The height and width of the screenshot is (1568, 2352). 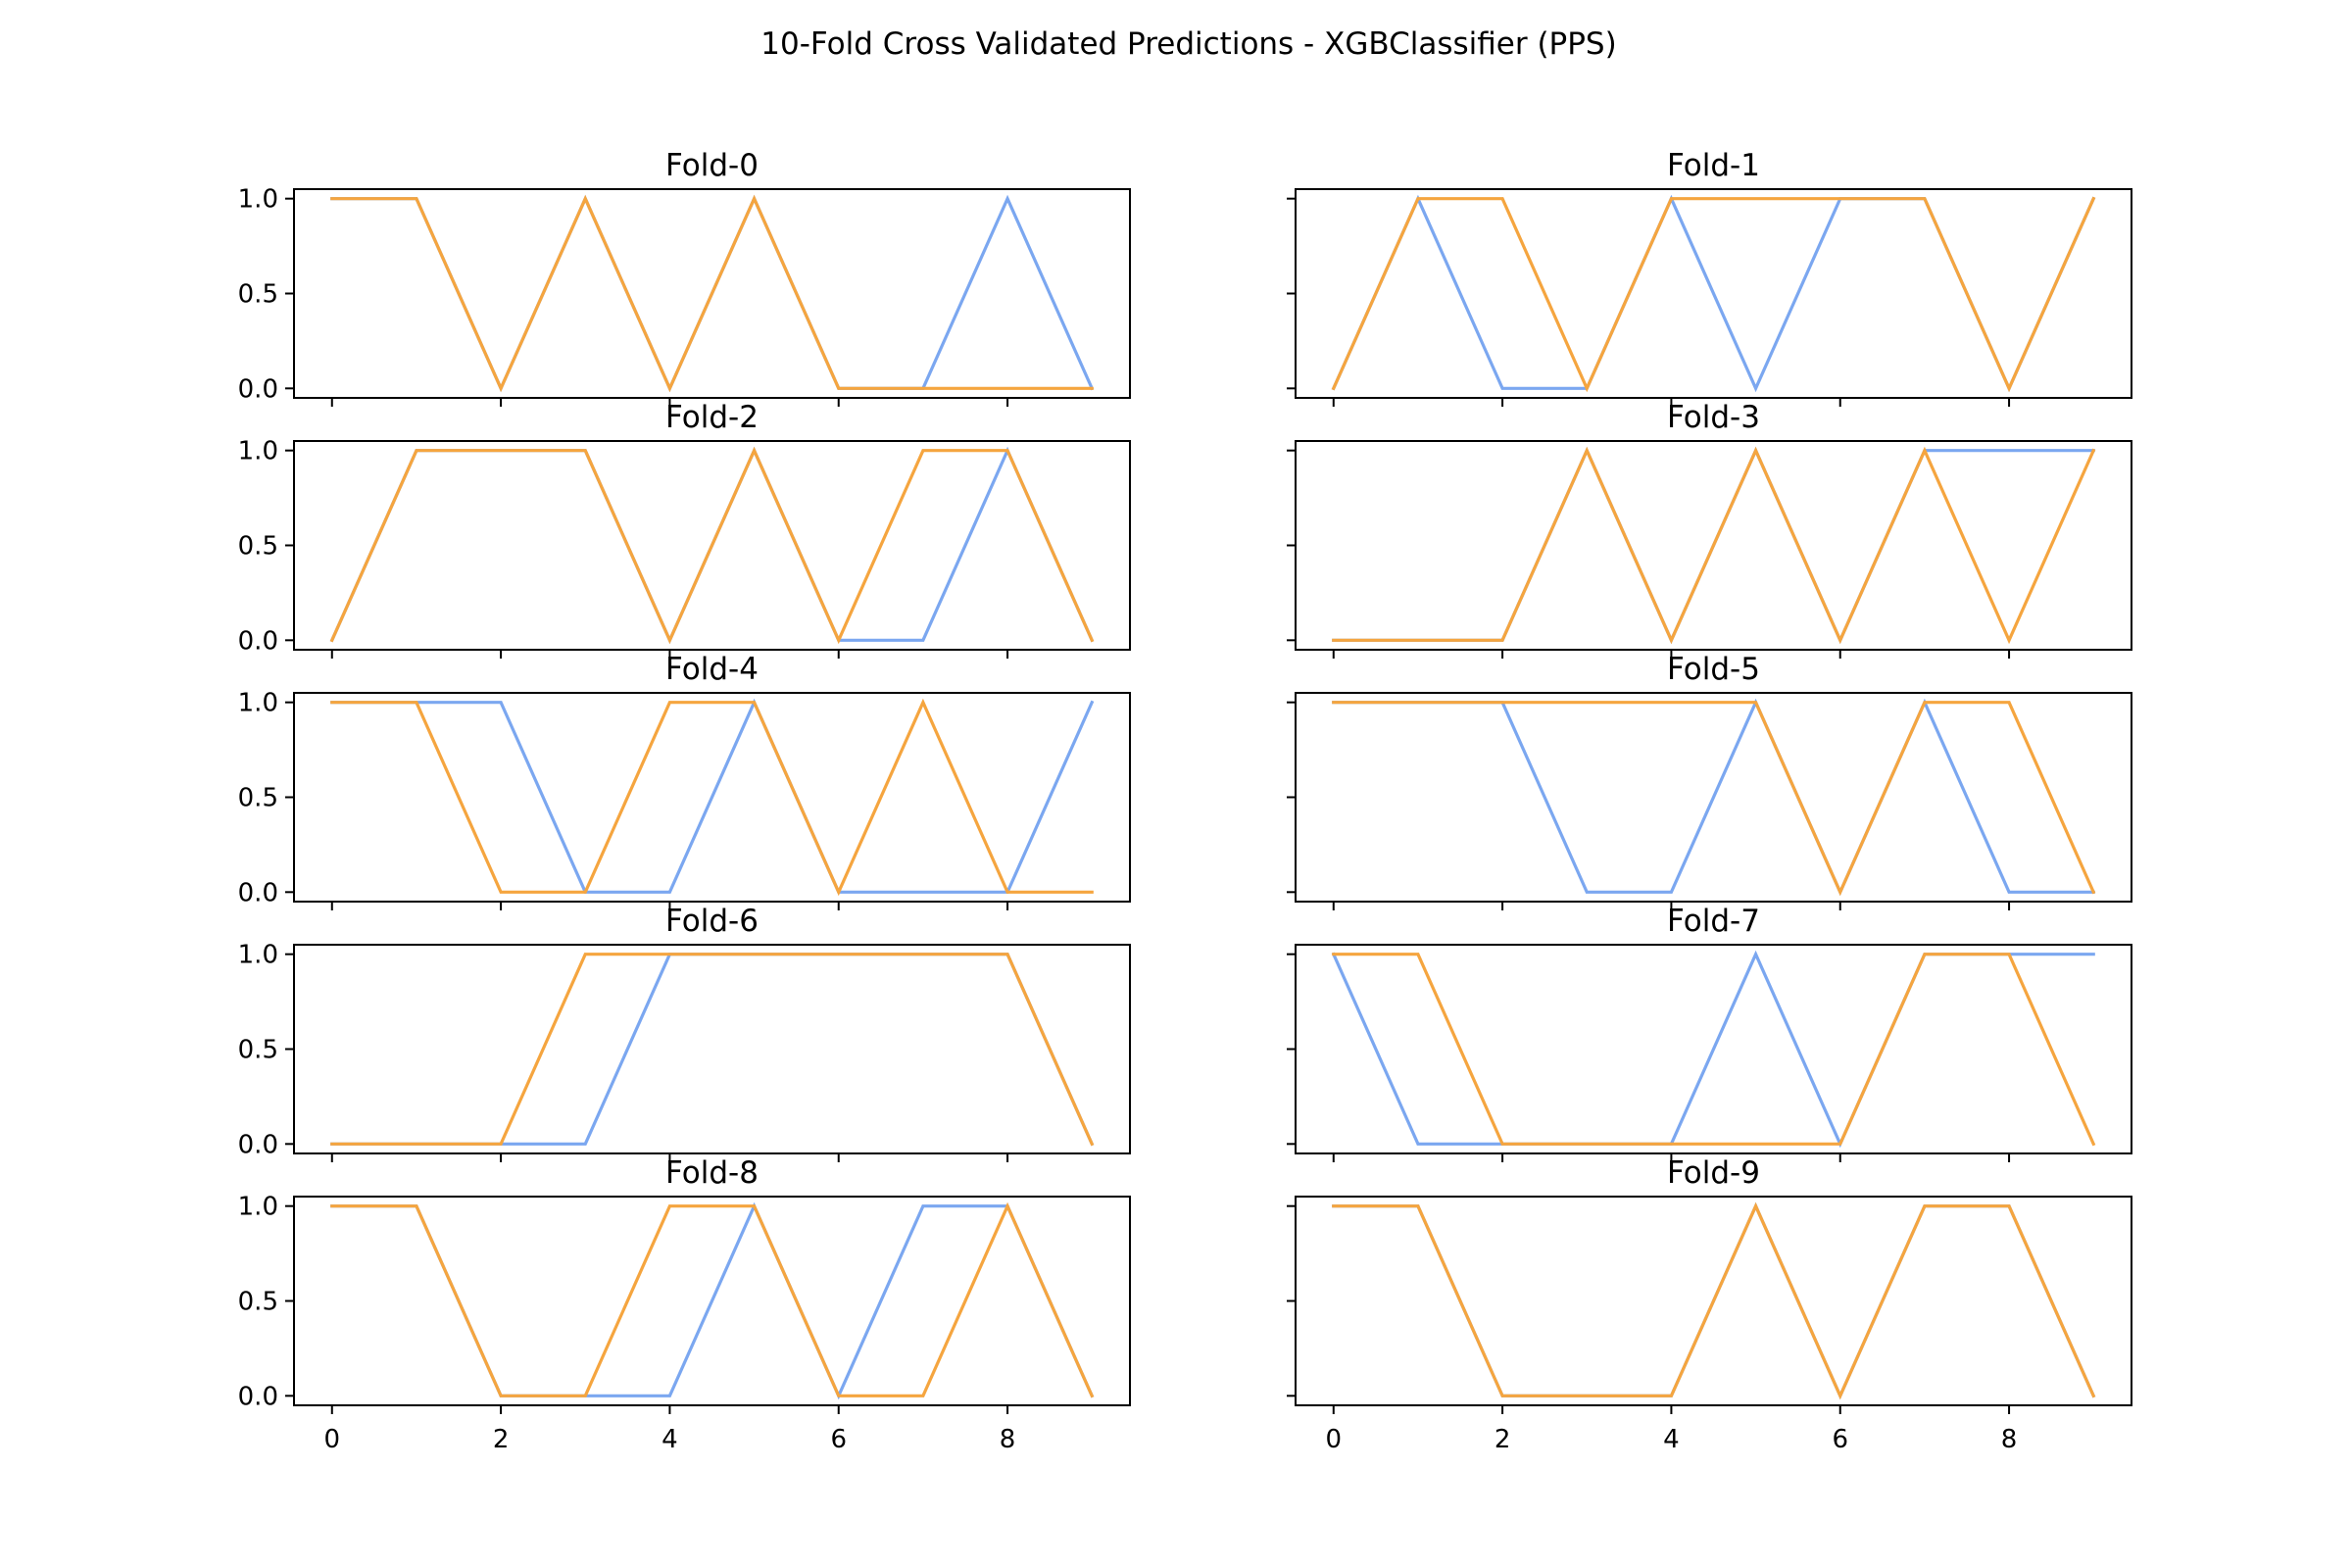 What do you see at coordinates (712, 165) in the screenshot?
I see `subplot-title: Fold-0` at bounding box center [712, 165].